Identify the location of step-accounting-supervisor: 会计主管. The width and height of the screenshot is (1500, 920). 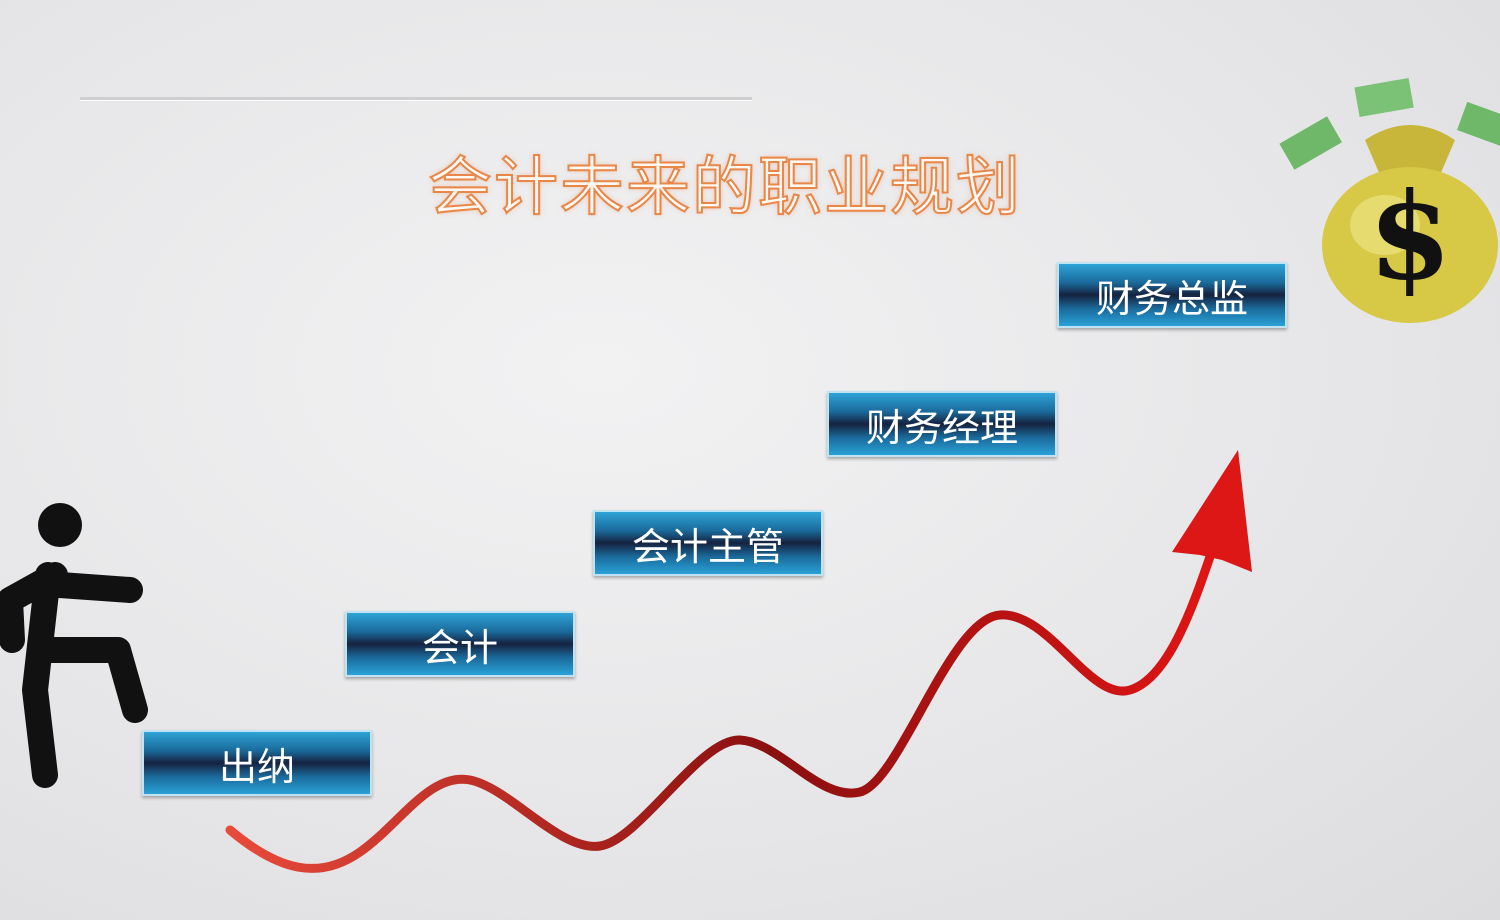
(708, 543).